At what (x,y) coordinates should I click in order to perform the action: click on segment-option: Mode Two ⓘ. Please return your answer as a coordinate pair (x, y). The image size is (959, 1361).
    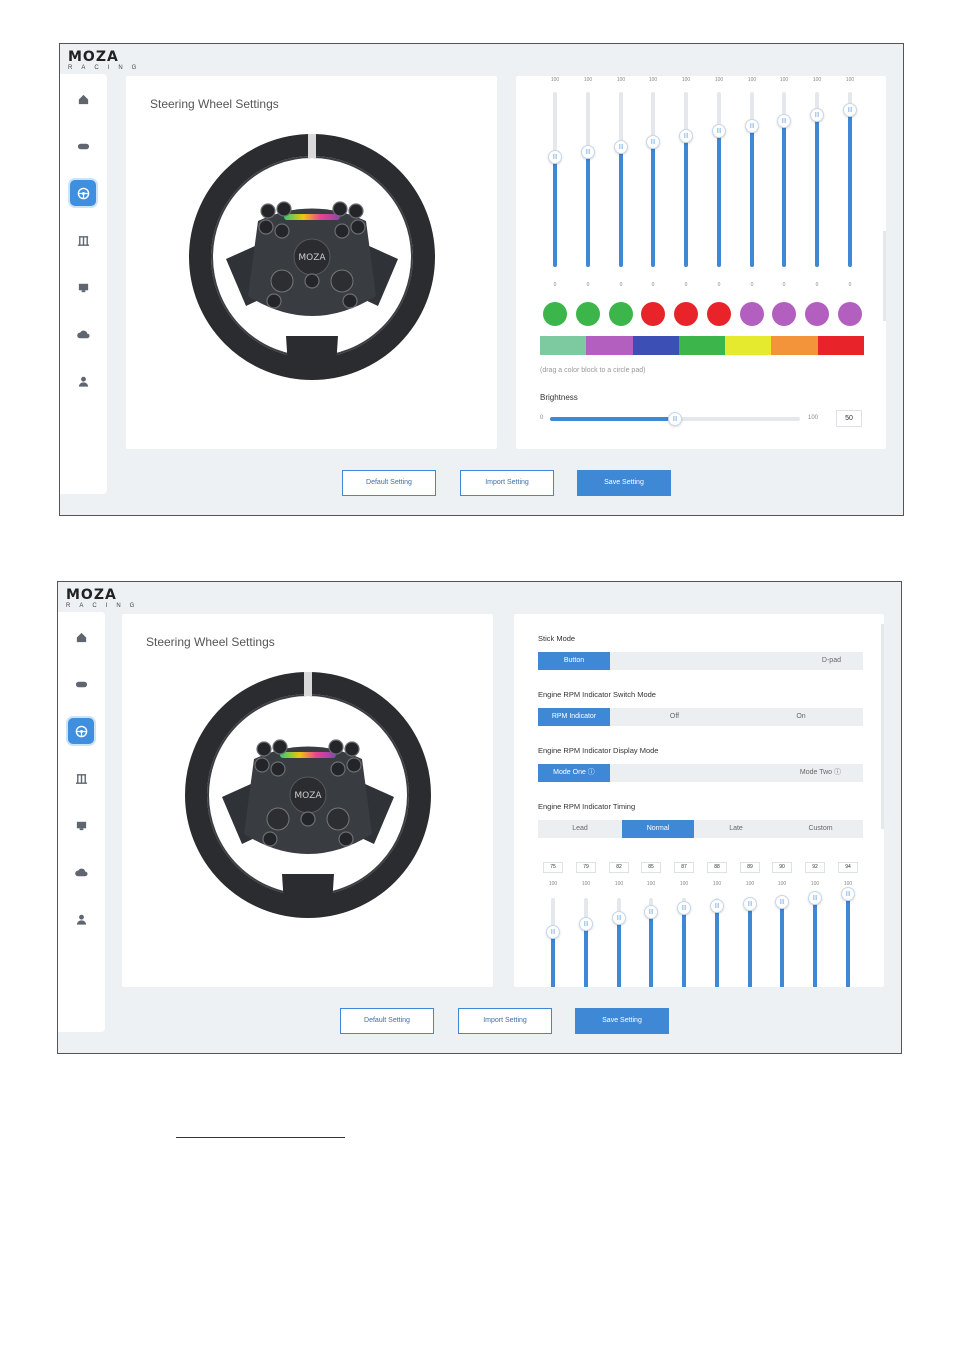
    Looking at the image, I should click on (820, 772).